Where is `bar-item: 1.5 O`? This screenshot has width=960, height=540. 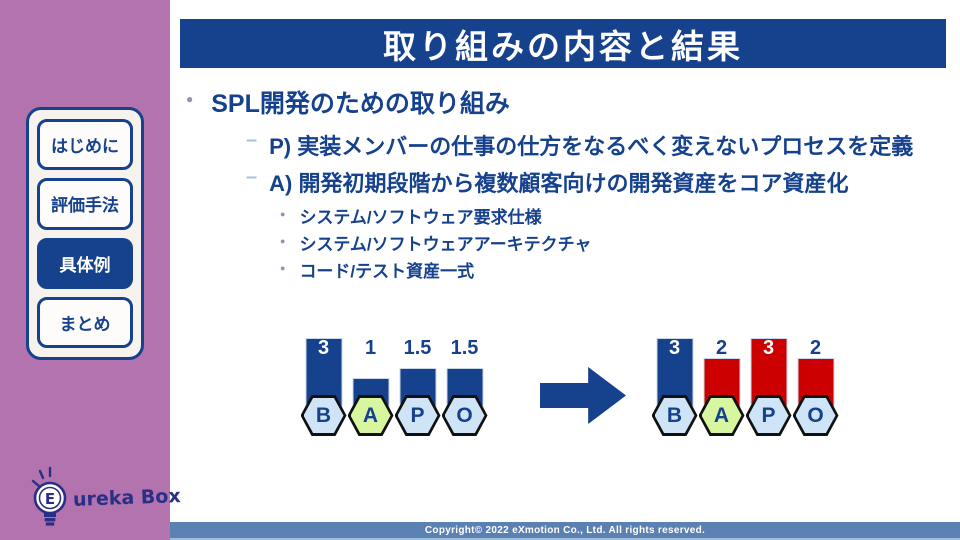 bar-item: 1.5 O is located at coordinates (464, 385).